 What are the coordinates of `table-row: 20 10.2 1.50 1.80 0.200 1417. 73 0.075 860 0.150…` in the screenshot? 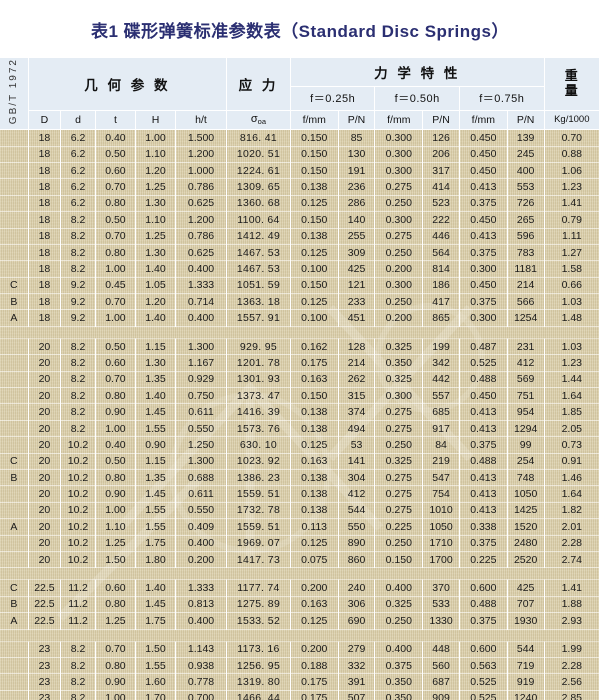 It's located at (300, 560).